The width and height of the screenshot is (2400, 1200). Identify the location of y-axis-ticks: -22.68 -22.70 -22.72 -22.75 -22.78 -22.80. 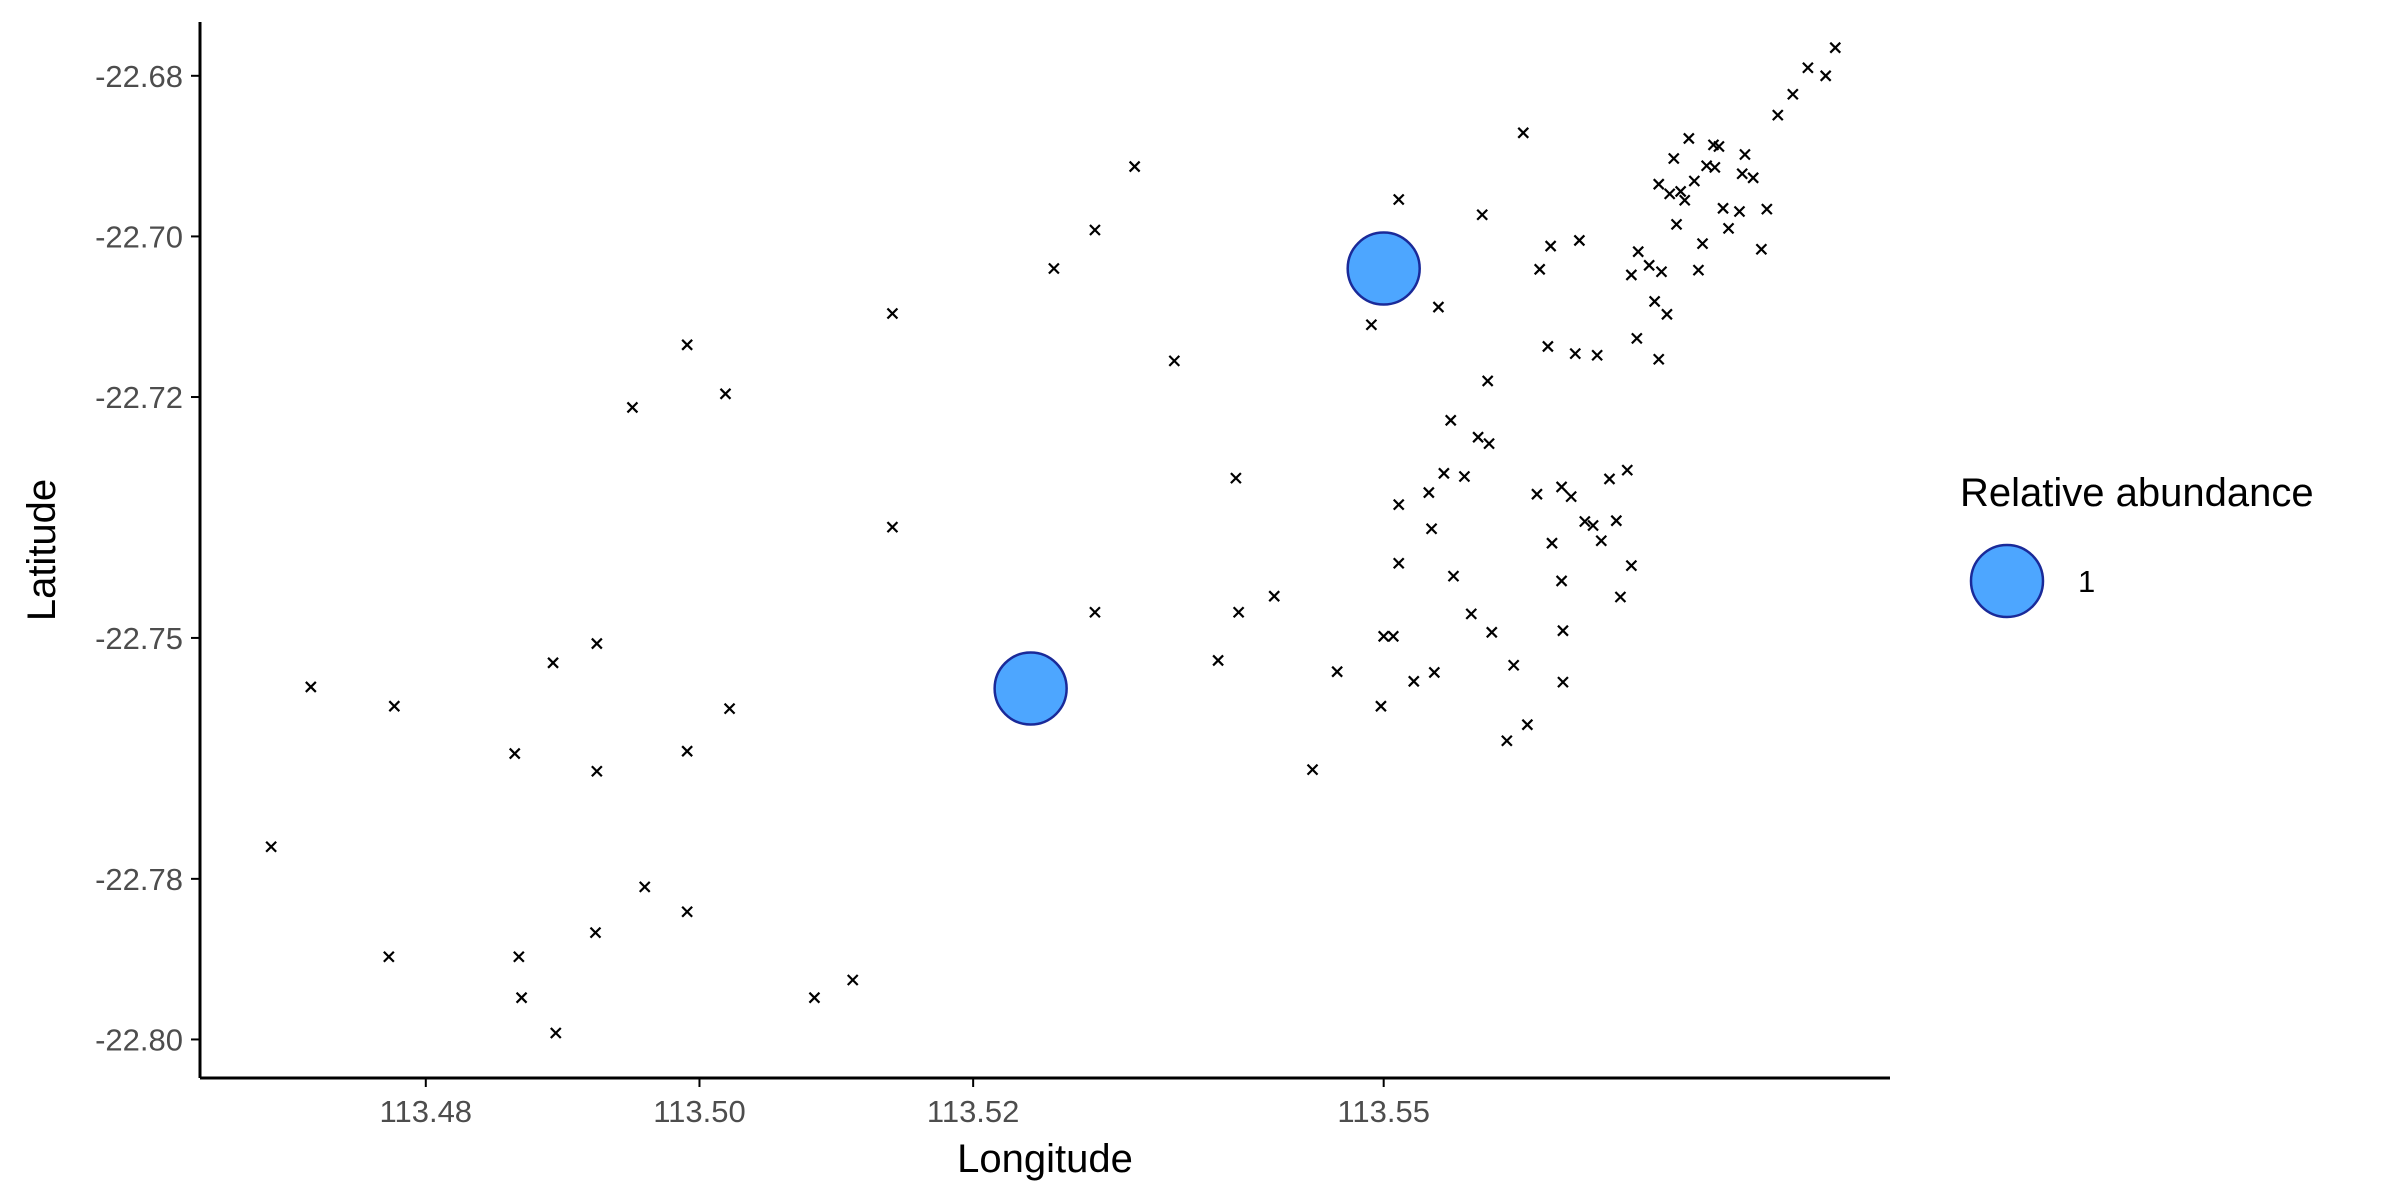
(147, 558).